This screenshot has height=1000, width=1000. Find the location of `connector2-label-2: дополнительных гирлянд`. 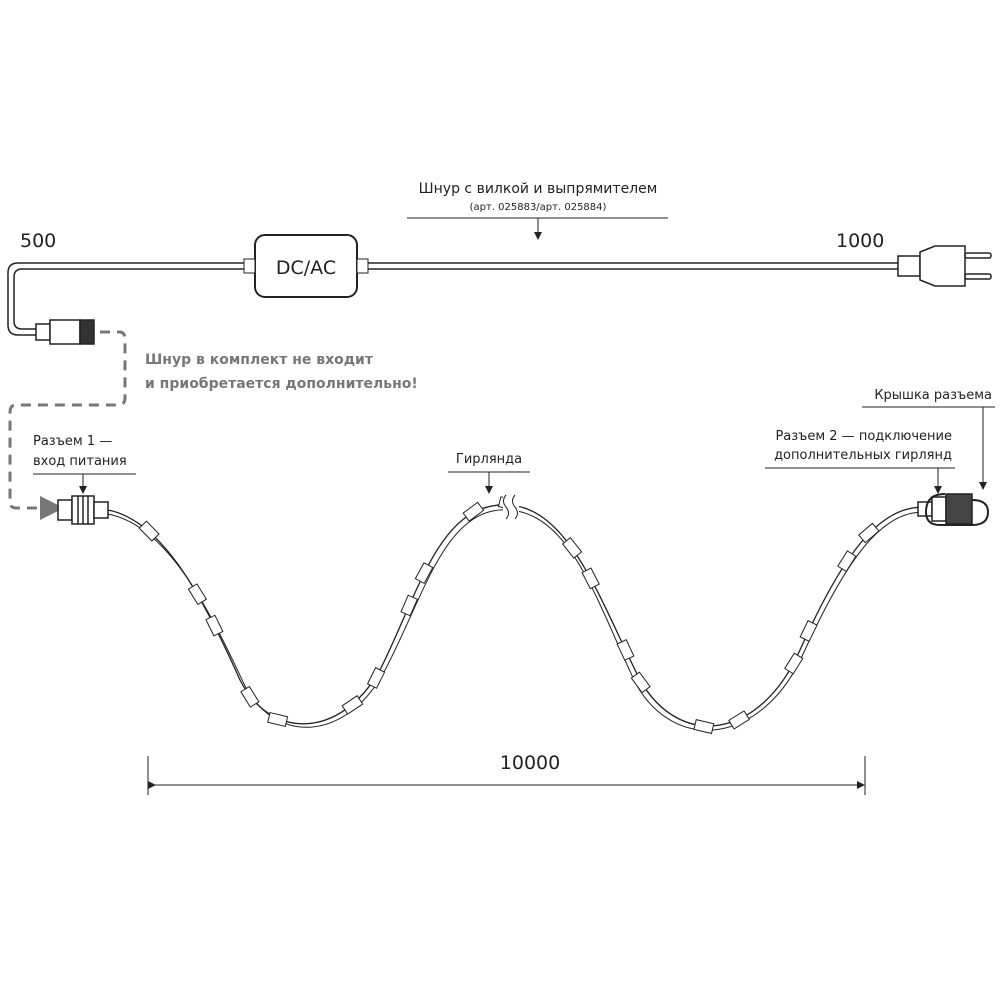

connector2-label-2: дополнительных гирлянд is located at coordinates (863, 455).